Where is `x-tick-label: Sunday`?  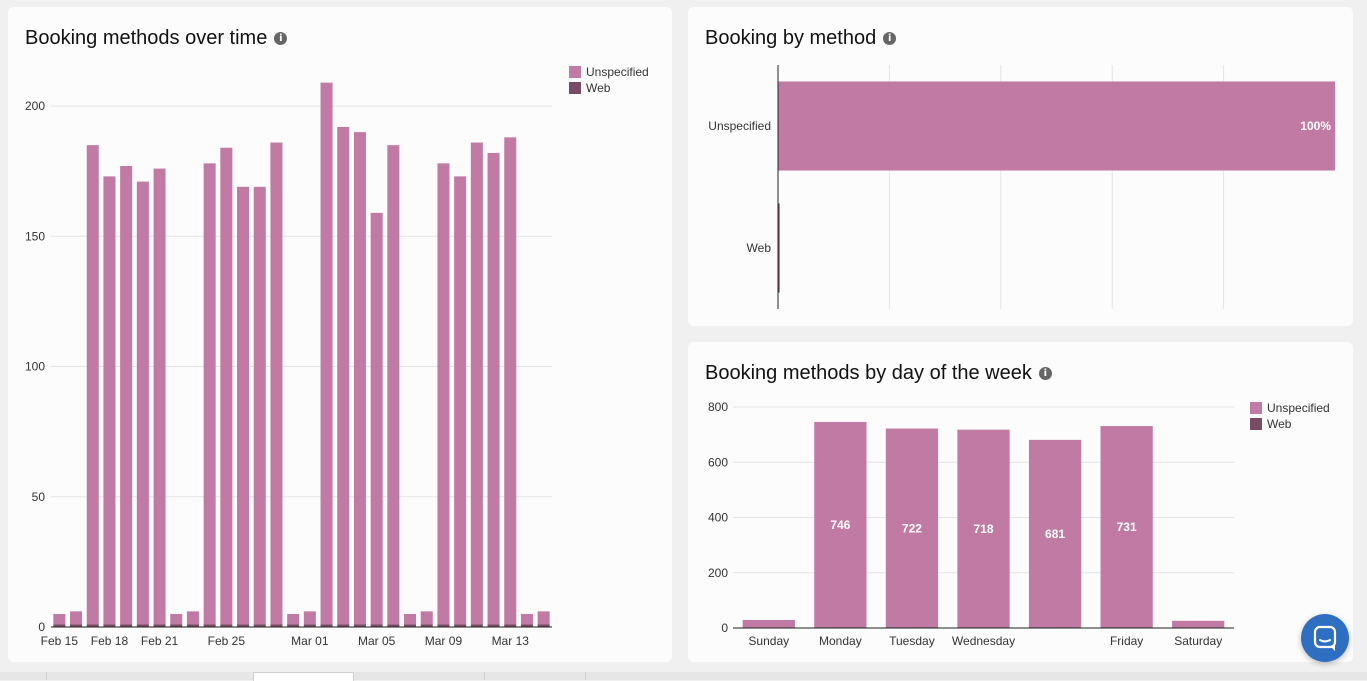 x-tick-label: Sunday is located at coordinates (768, 641).